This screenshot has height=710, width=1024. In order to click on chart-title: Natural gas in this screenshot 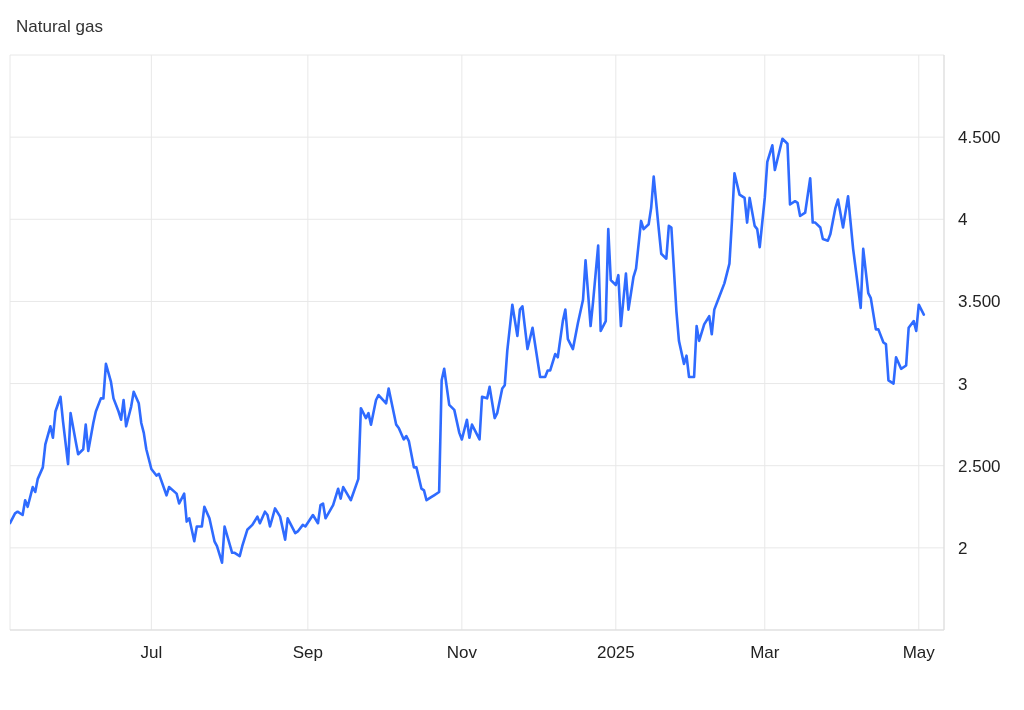, I will do `click(59, 27)`.